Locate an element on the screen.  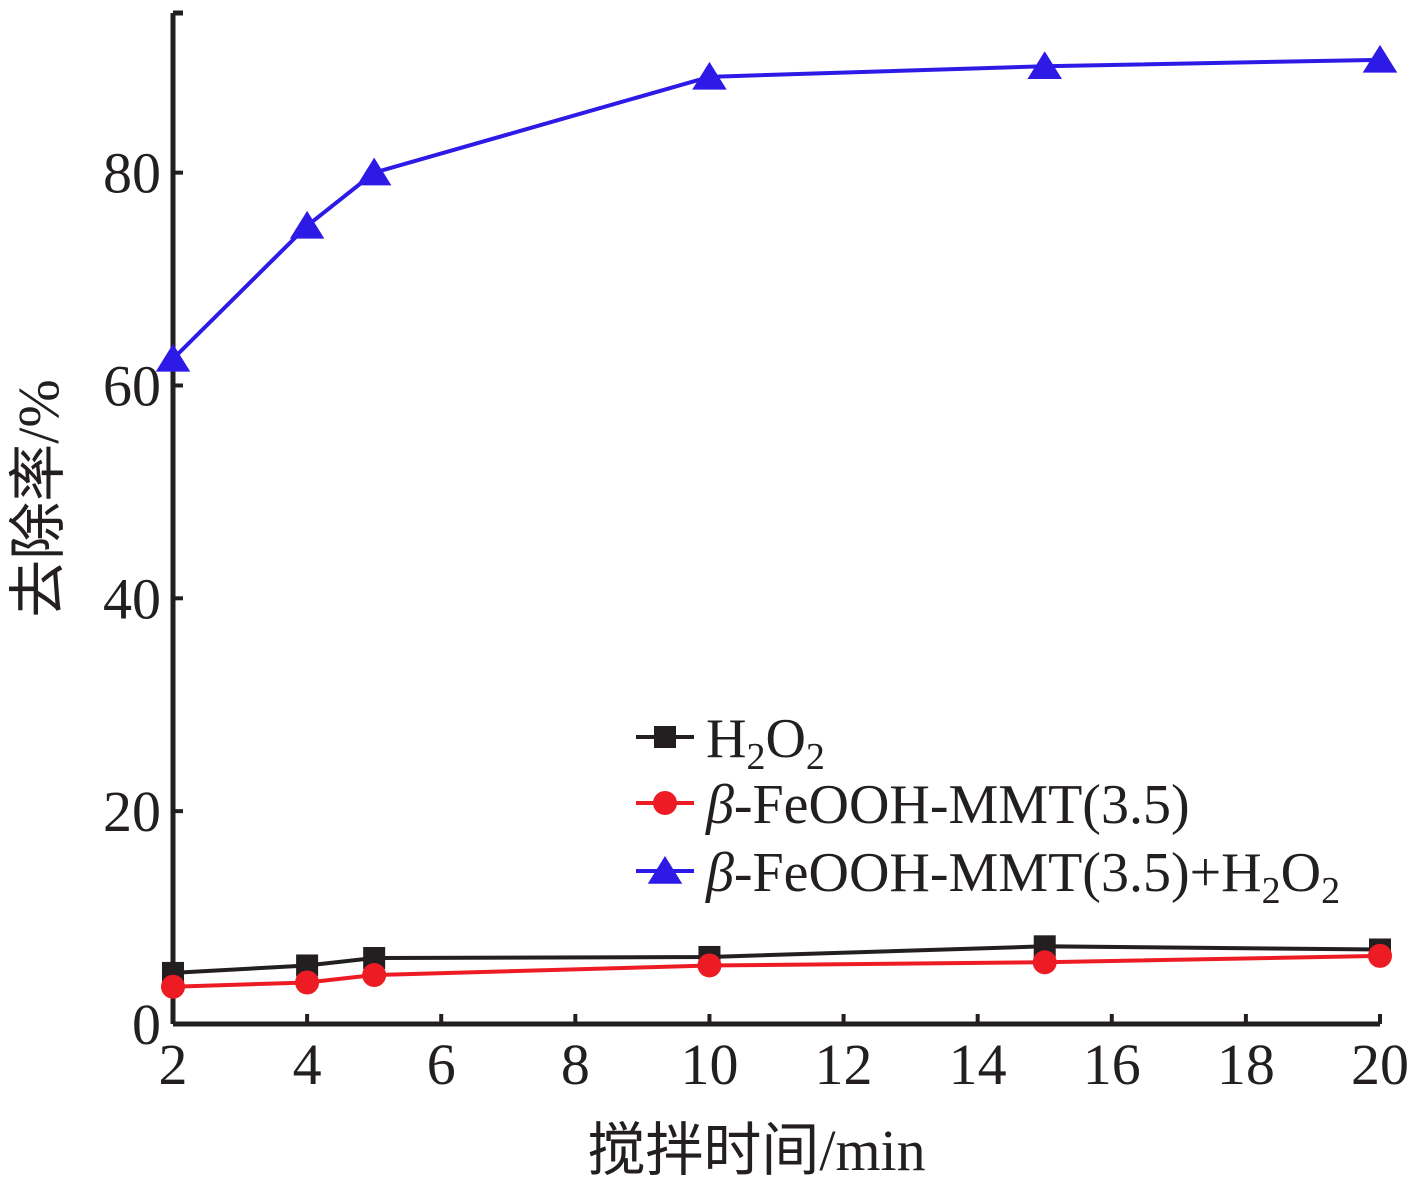
x-tick-label: 12 is located at coordinates (844, 1064).